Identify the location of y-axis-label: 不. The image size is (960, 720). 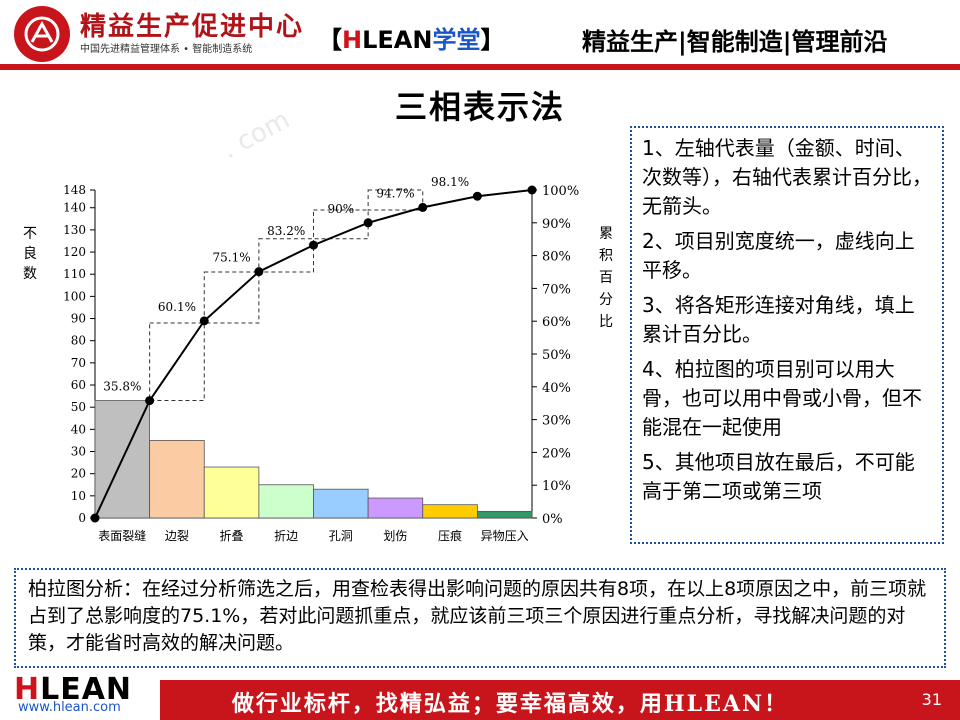
(30, 234).